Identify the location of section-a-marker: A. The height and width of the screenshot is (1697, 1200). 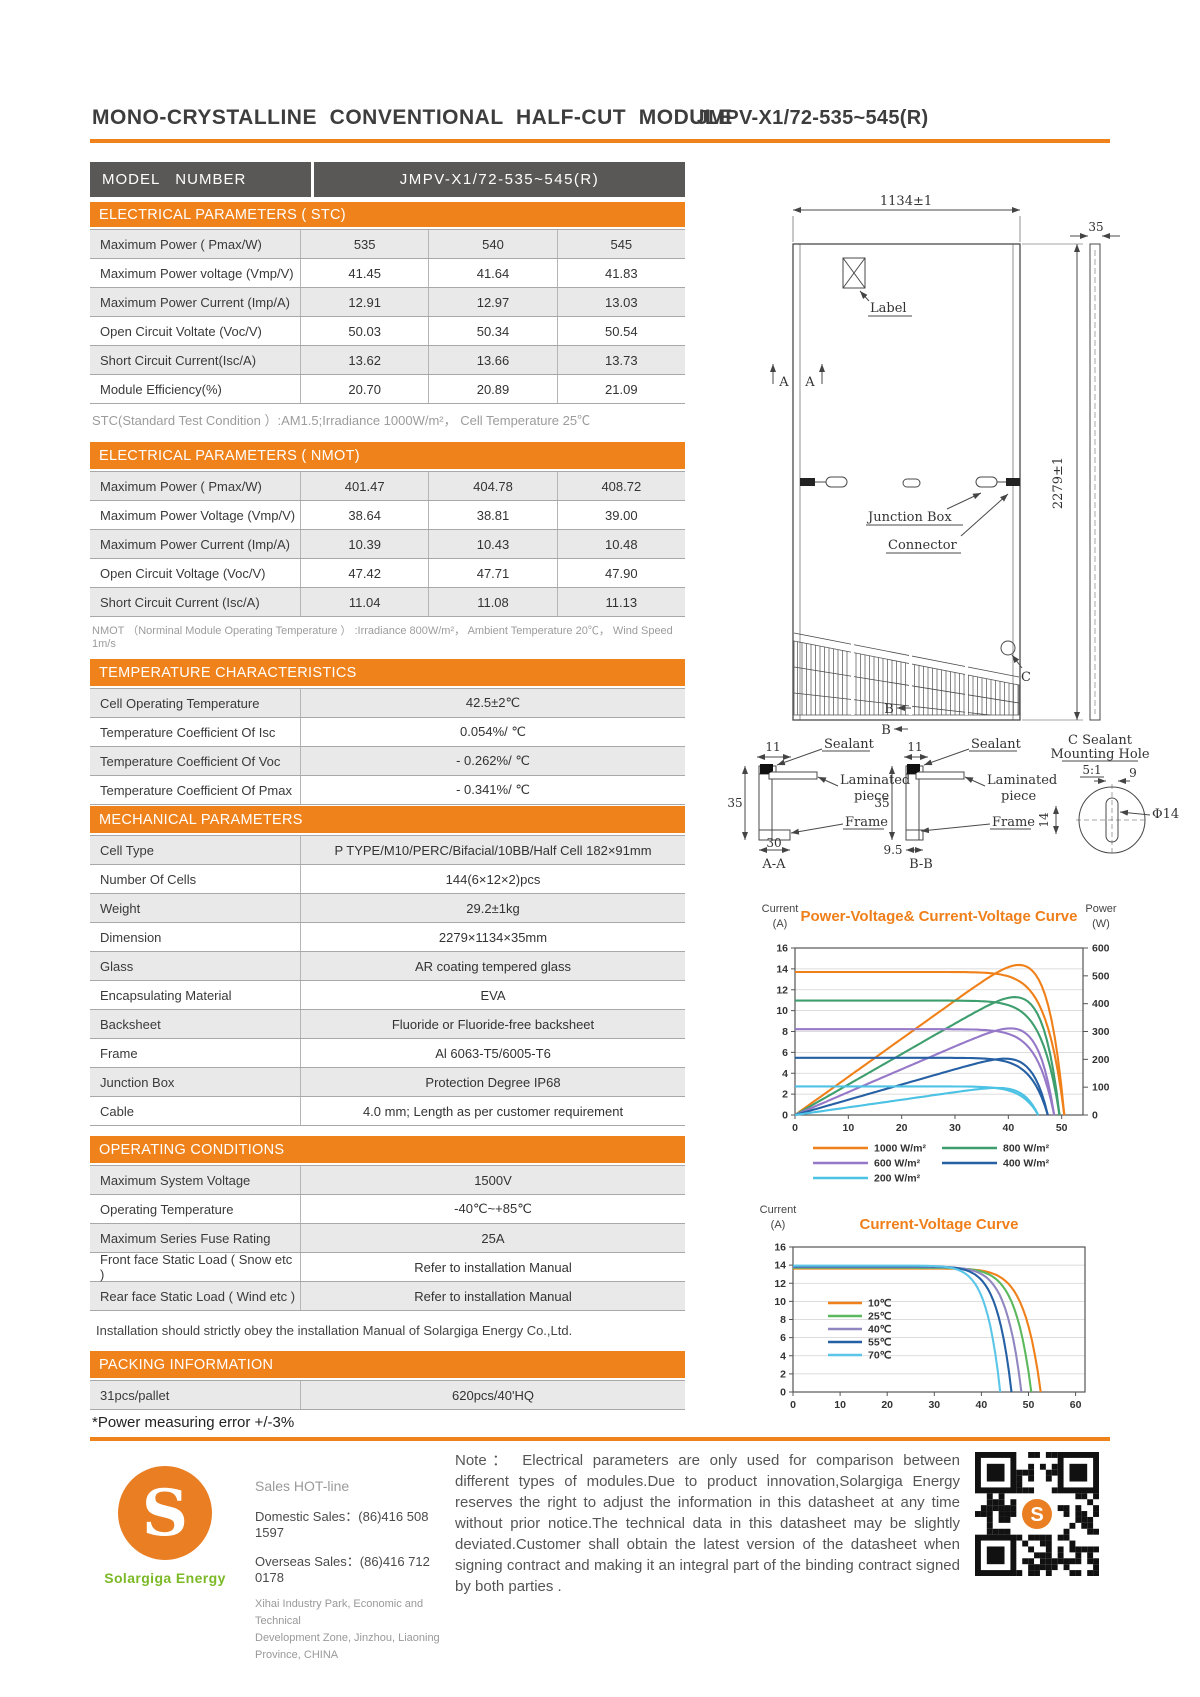
(809, 382).